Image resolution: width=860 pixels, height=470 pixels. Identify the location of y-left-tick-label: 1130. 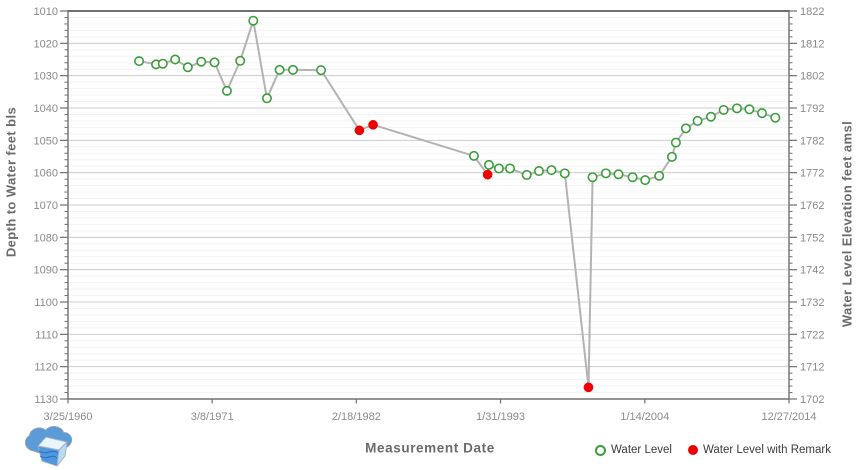
(46, 400).